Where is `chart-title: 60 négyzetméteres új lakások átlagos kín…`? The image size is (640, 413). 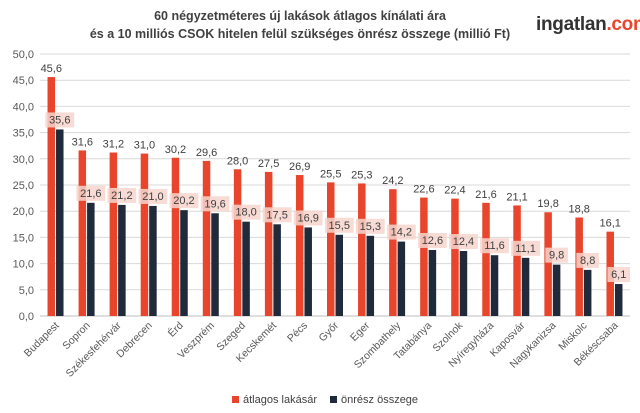 chart-title: 60 négyzetméteres új lakások átlagos kín… is located at coordinates (300, 25).